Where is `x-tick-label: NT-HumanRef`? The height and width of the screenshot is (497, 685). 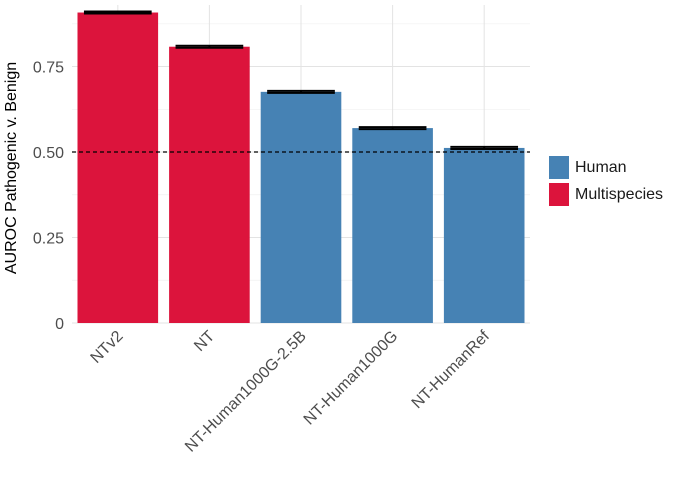 x-tick-label: NT-HumanRef is located at coordinates (451, 369).